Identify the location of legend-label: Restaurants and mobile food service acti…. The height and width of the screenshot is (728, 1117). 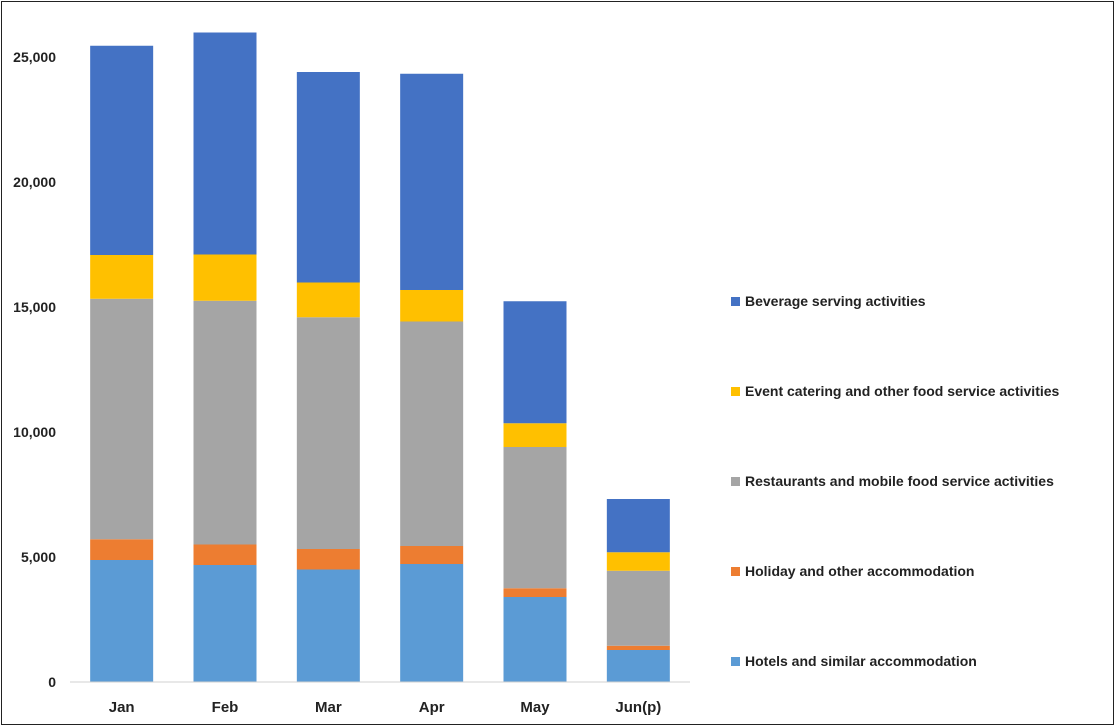
(899, 481).